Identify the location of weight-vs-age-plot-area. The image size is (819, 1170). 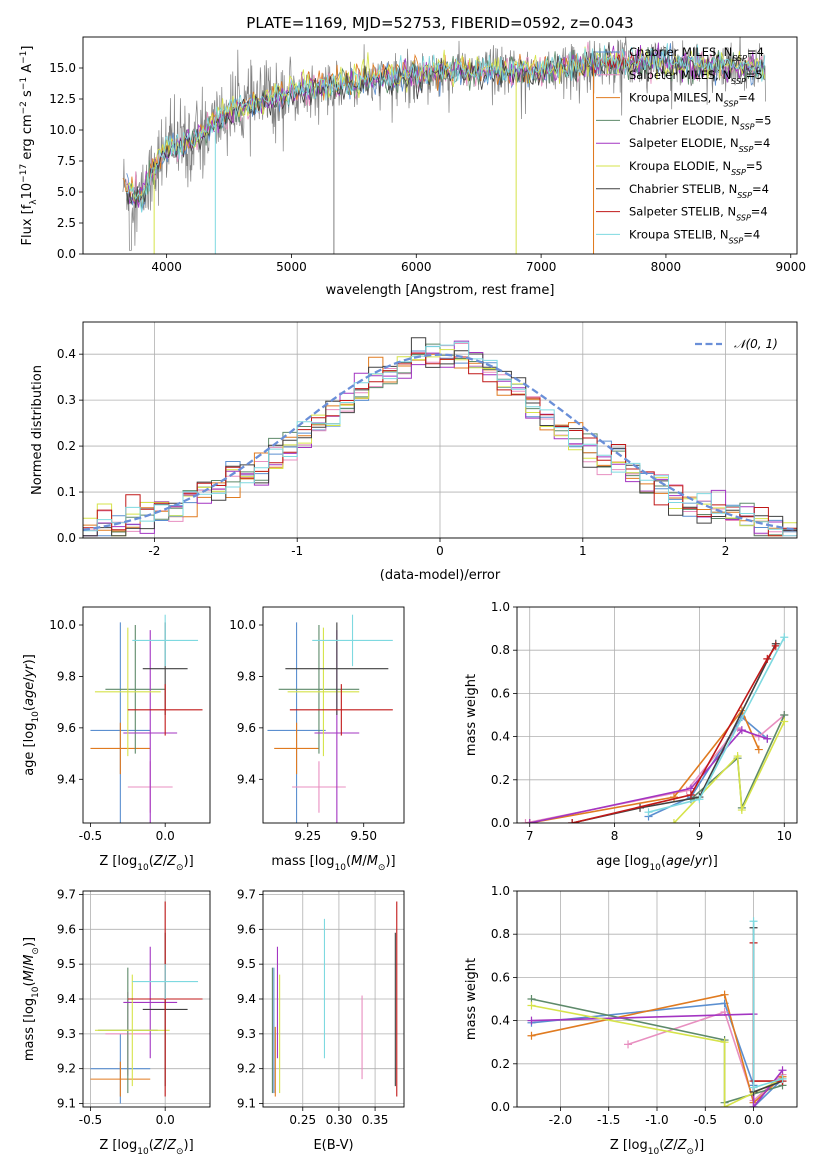
(657, 715).